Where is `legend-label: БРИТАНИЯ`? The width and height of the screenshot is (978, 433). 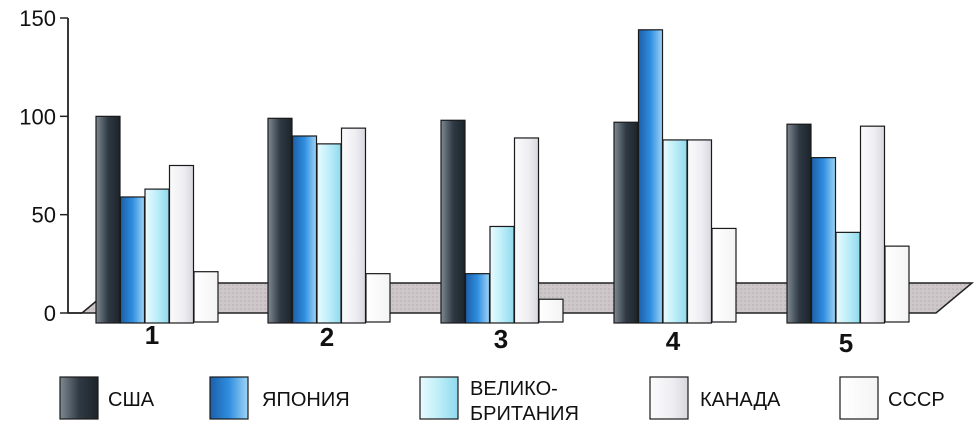 legend-label: БРИТАНИЯ is located at coordinates (524, 414).